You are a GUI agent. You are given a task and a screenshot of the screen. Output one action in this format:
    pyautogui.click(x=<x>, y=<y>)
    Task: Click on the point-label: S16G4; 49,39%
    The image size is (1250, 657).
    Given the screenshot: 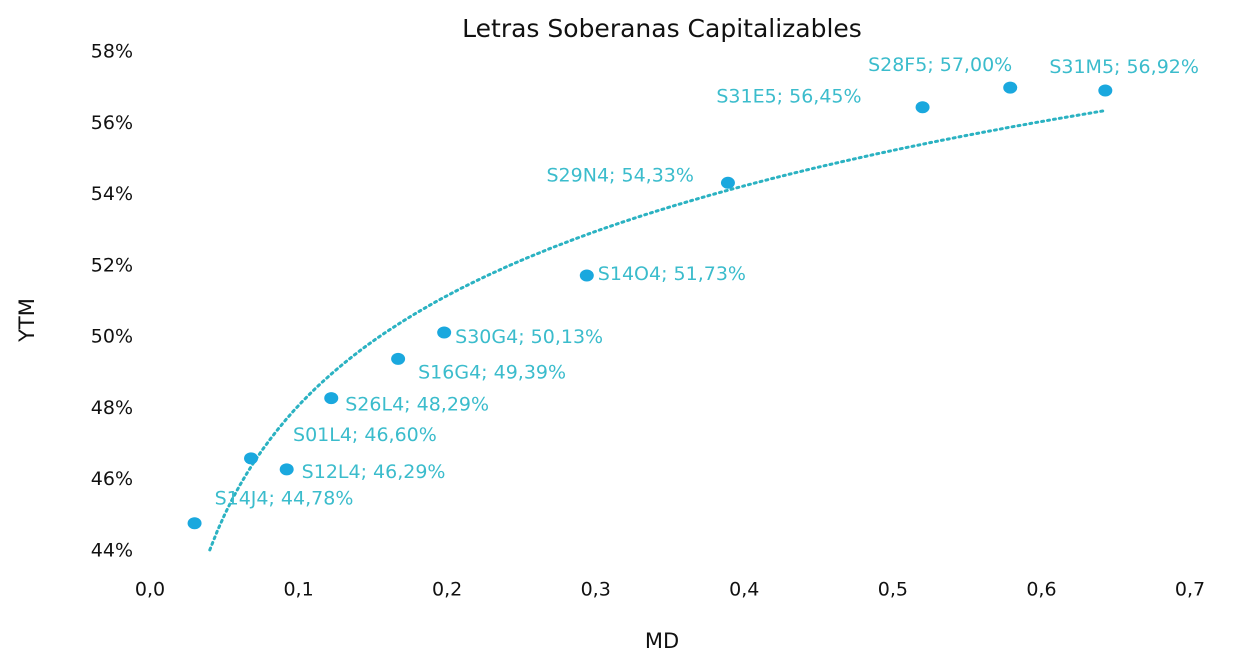 What is the action you would take?
    pyautogui.click(x=492, y=372)
    